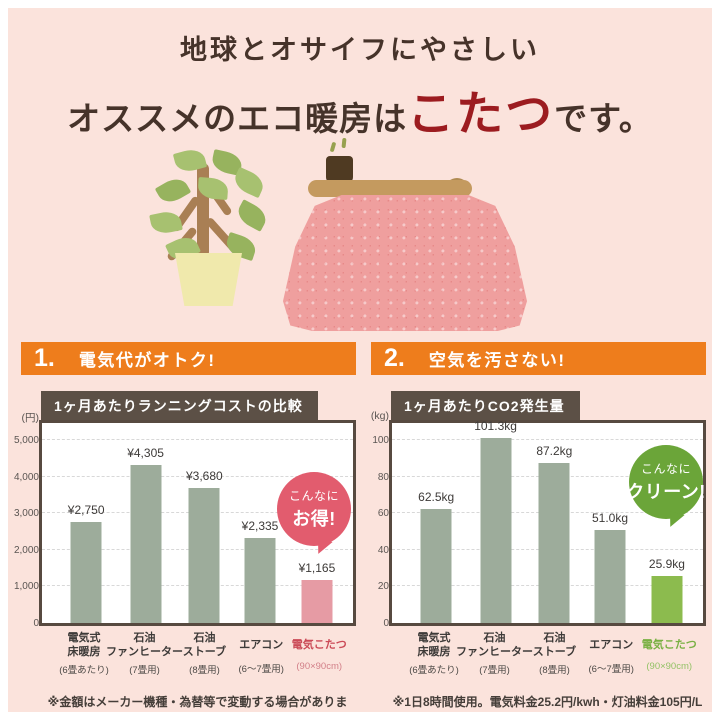  Describe the element at coordinates (610, 517) in the screenshot. I see `bar-value-label: 51.0kg` at that location.